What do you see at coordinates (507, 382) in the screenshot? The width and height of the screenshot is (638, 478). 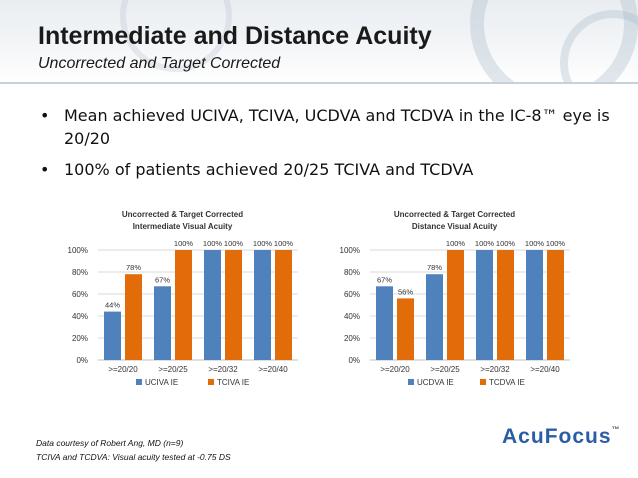 I see `legend-label: TCDVA IE` at bounding box center [507, 382].